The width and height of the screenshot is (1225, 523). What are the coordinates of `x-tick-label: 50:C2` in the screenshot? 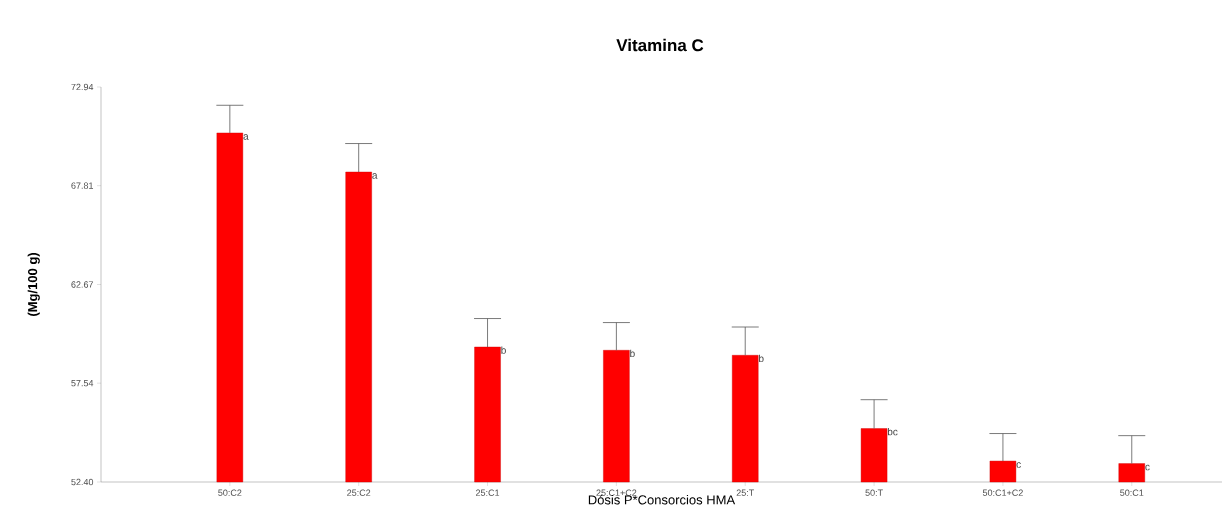 It's located at (230, 492).